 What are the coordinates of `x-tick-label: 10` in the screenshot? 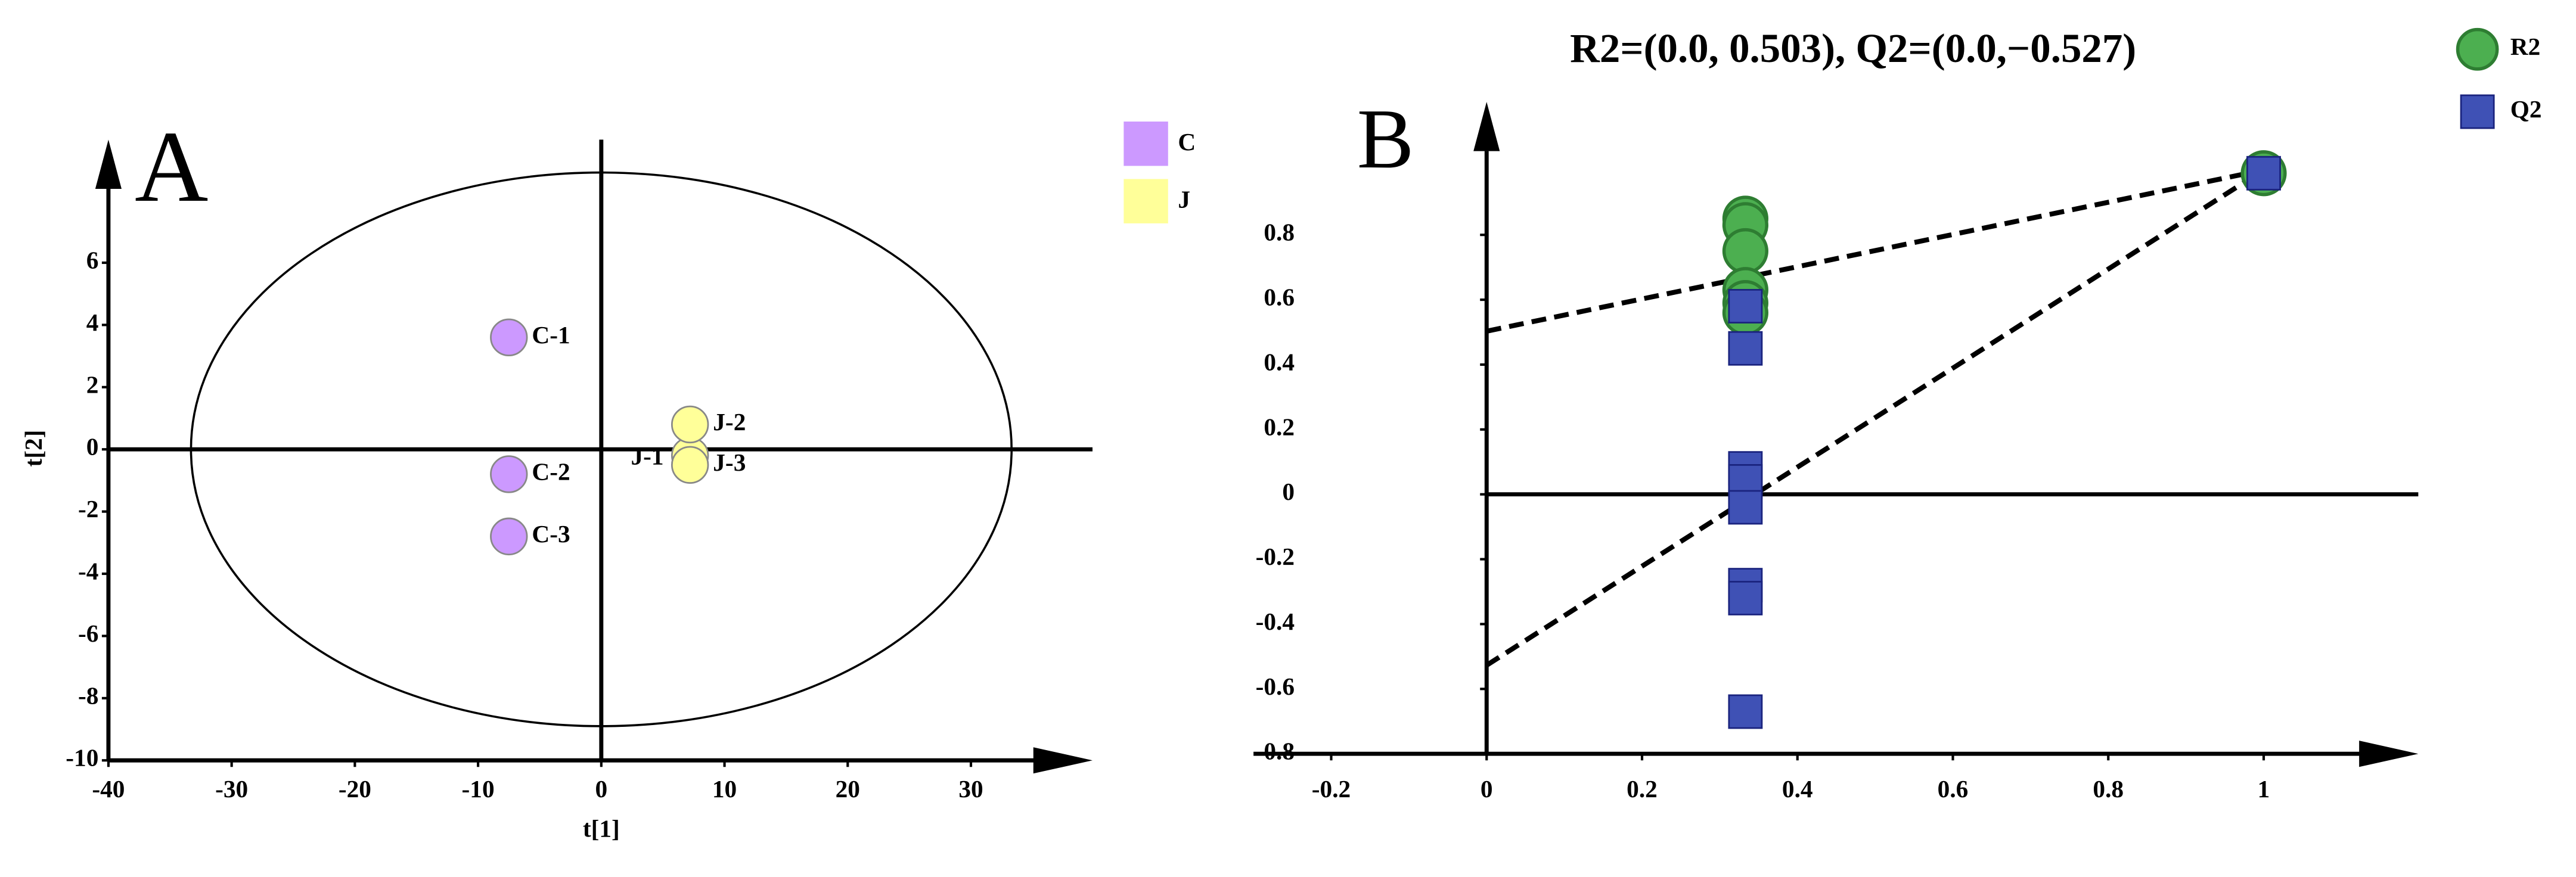 It's located at (725, 789).